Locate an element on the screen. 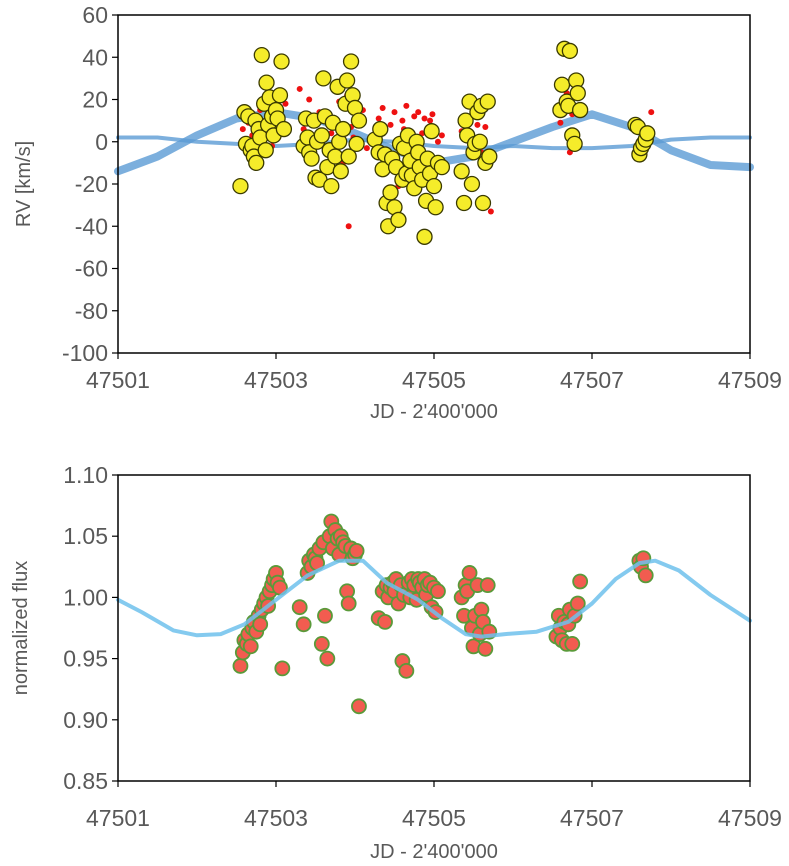 This screenshot has width=789, height=866. rv-y-tick-label: -80 is located at coordinates (91, 311).